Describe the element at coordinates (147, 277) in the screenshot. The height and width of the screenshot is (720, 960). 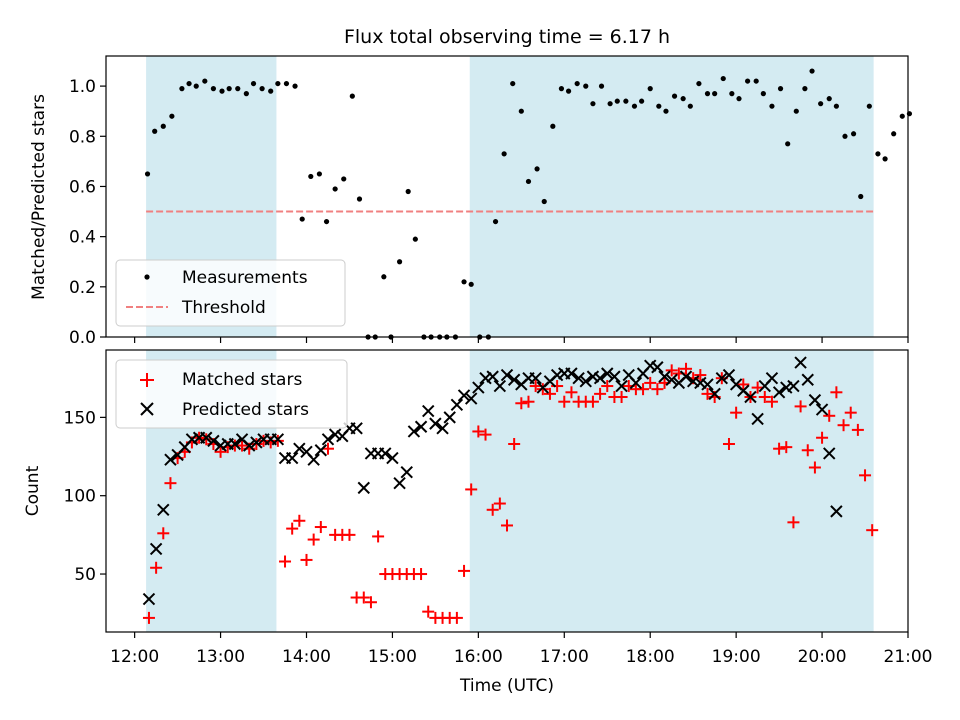
I see `legend-measurements-marker` at that location.